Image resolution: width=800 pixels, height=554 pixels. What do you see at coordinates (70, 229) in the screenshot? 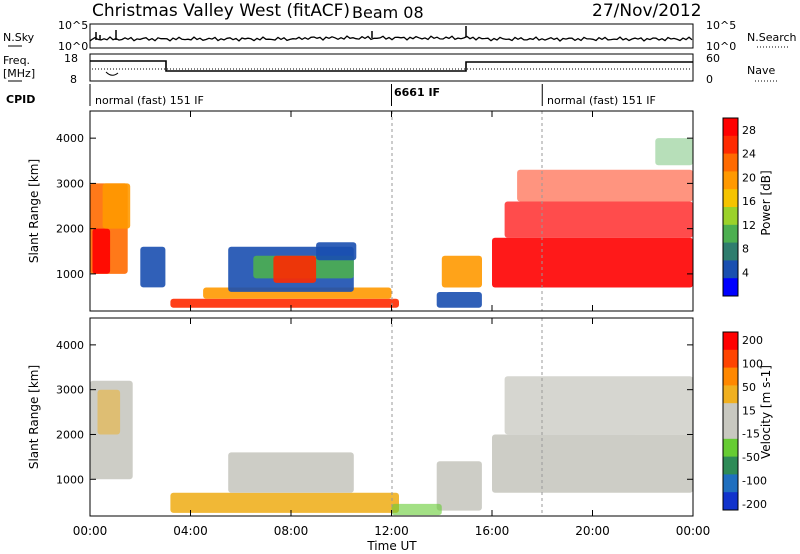
I see `y-tick-label: 2000` at bounding box center [70, 229].